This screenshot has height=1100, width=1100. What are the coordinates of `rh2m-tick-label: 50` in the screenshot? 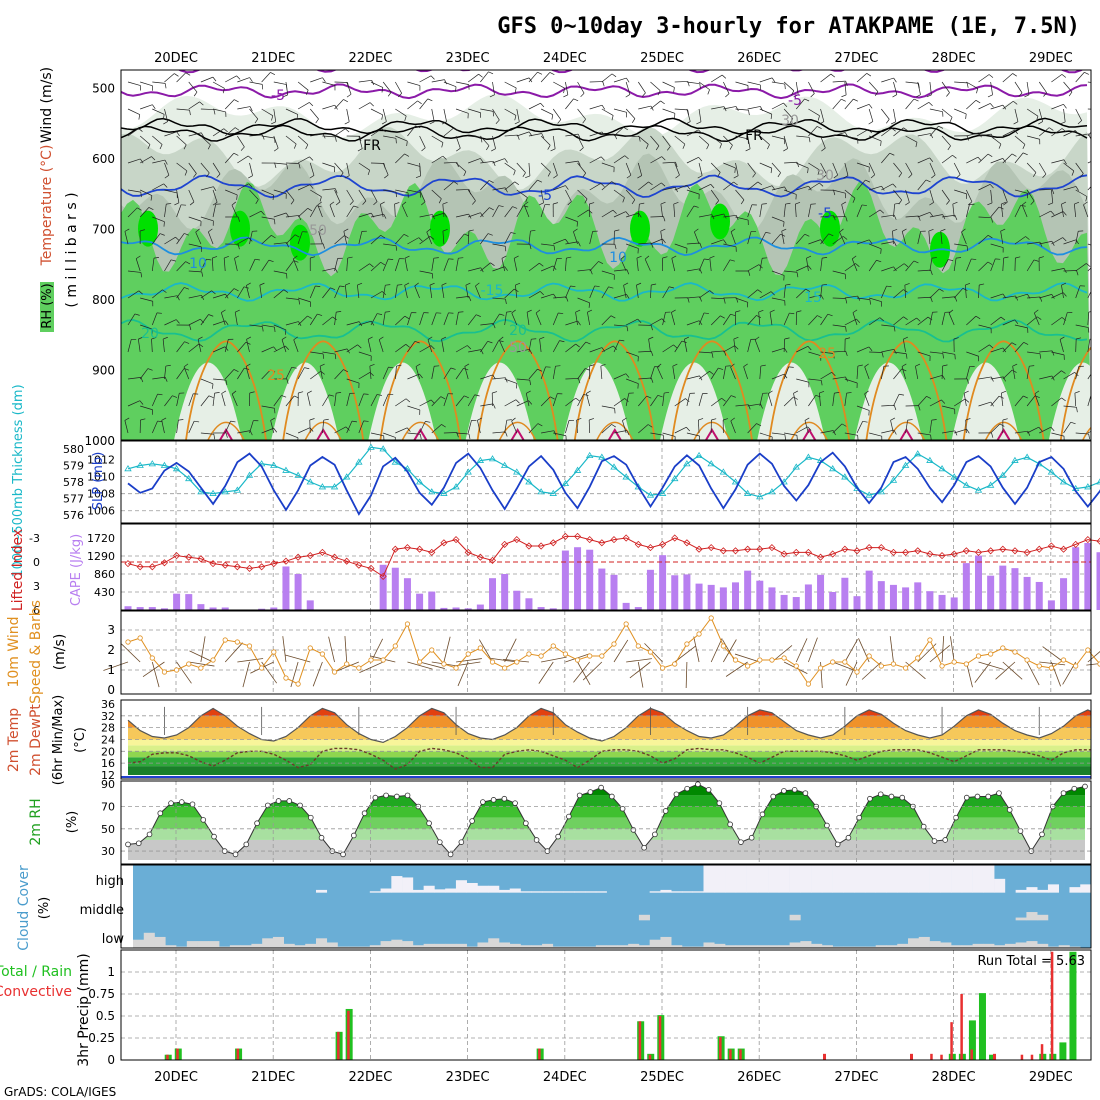 It's located at (108, 829).